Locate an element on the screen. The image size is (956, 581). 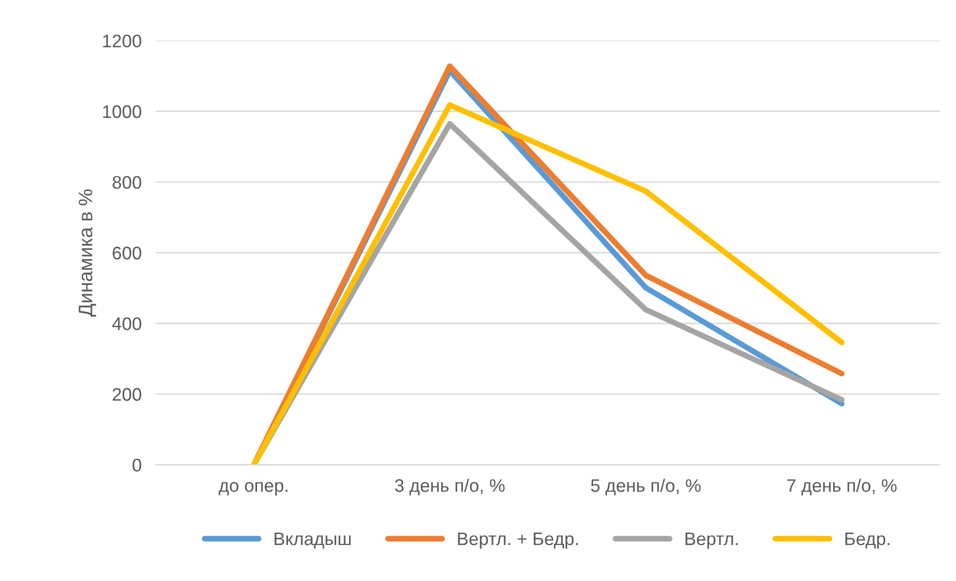
y-tick-label: 400 is located at coordinates (127, 323).